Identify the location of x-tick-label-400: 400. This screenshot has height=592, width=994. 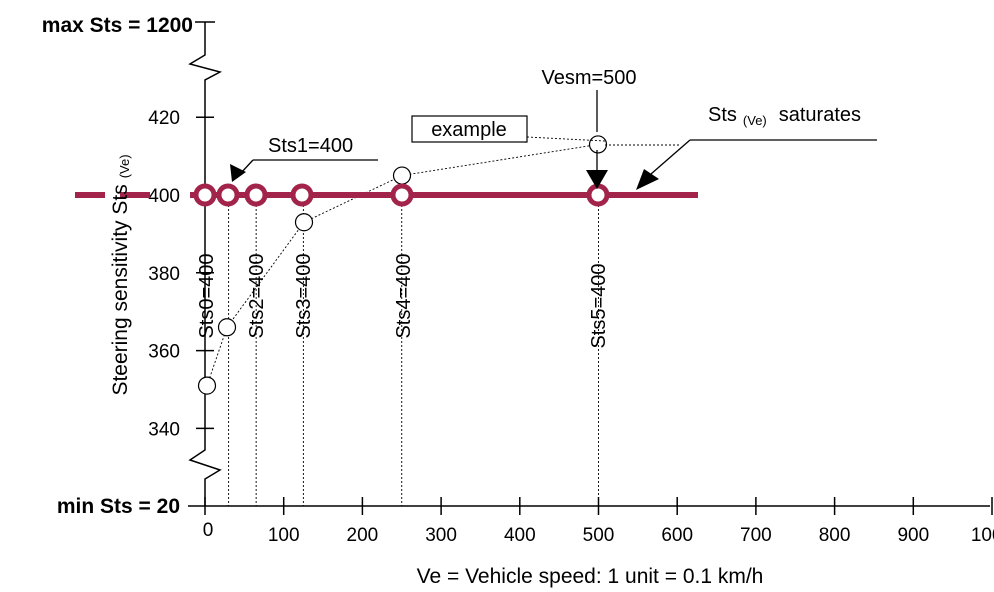
(520, 535).